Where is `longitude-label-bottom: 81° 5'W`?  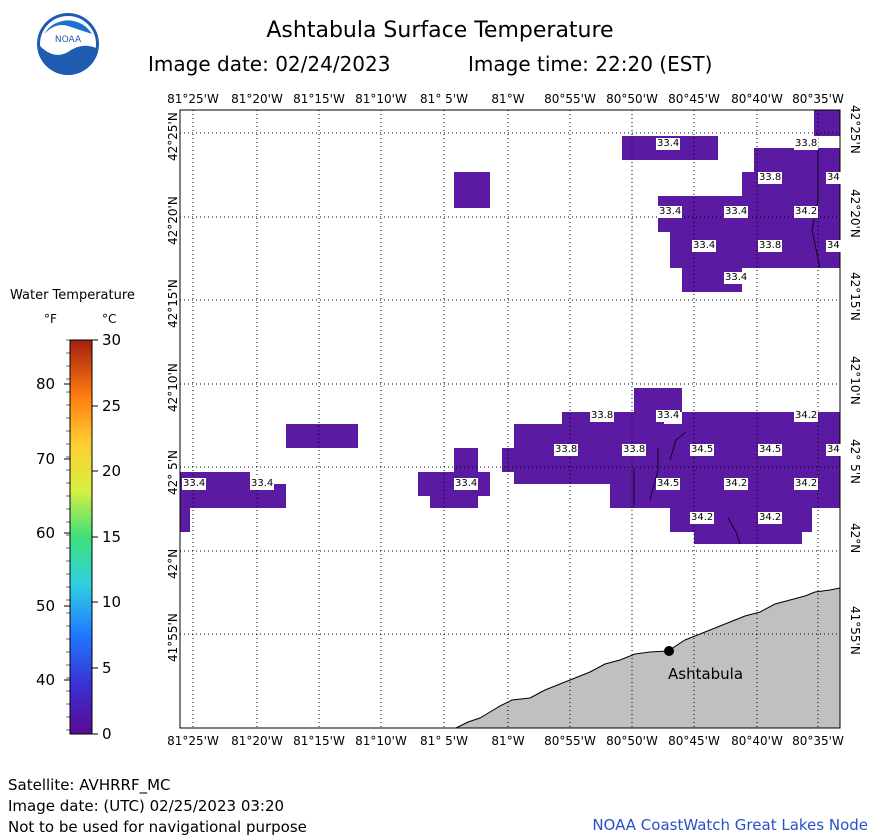 longitude-label-bottom: 81° 5'W is located at coordinates (444, 741).